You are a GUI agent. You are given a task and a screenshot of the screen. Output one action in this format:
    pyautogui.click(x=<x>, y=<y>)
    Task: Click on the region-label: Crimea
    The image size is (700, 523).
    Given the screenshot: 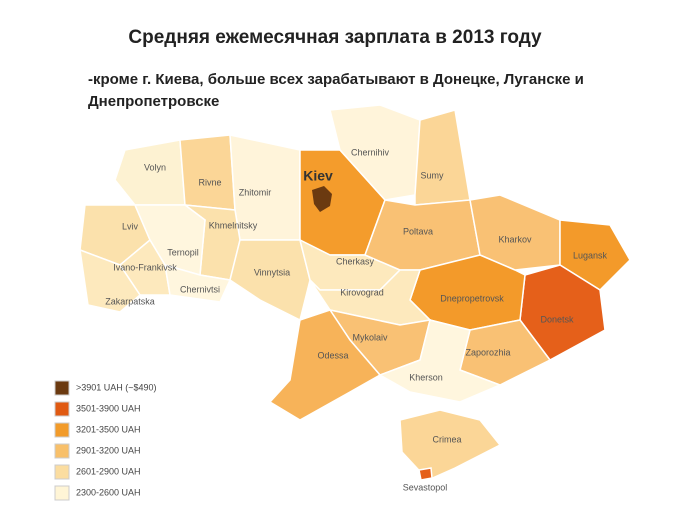 What is the action you would take?
    pyautogui.click(x=446, y=439)
    